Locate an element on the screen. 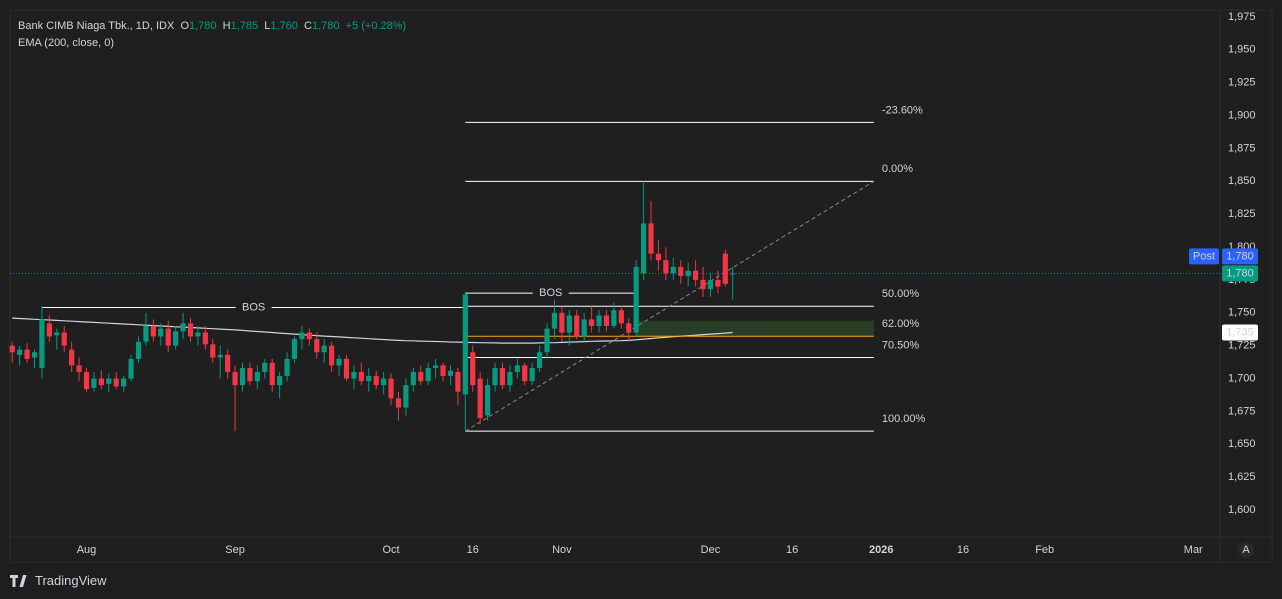 The image size is (1282, 599). x-tick-label: Nov is located at coordinates (562, 550).